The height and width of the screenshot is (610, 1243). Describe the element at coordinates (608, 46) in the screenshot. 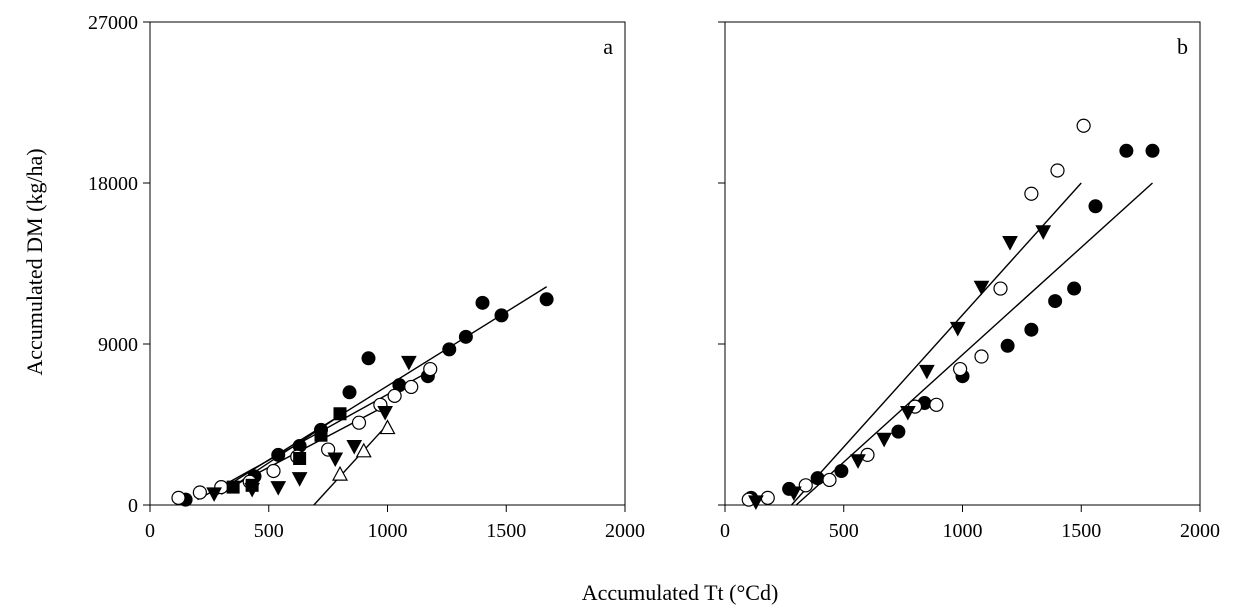

I see `panel-label: a` at that location.